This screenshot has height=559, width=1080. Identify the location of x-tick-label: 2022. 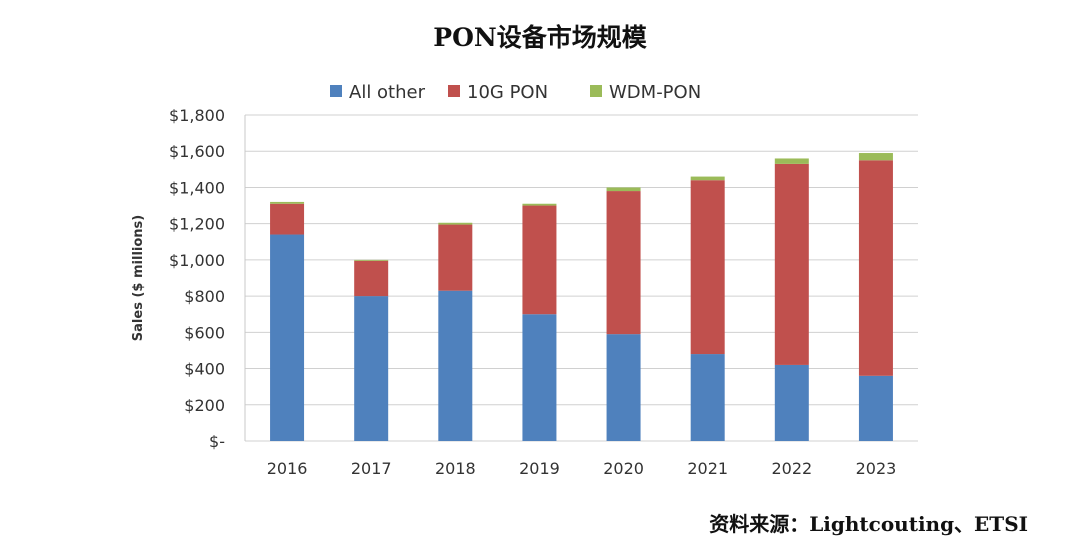
(791, 468).